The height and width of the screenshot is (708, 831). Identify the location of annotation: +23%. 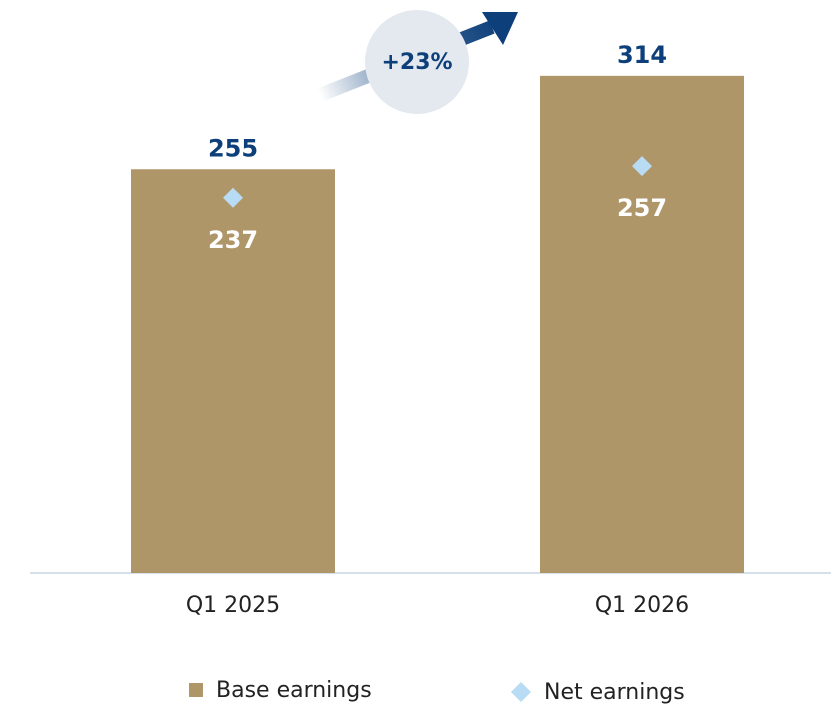
(416, 62).